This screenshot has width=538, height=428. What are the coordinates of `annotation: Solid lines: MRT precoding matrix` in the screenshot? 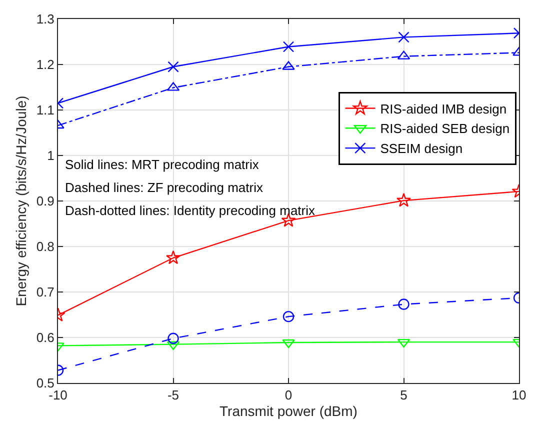 It's located at (162, 164).